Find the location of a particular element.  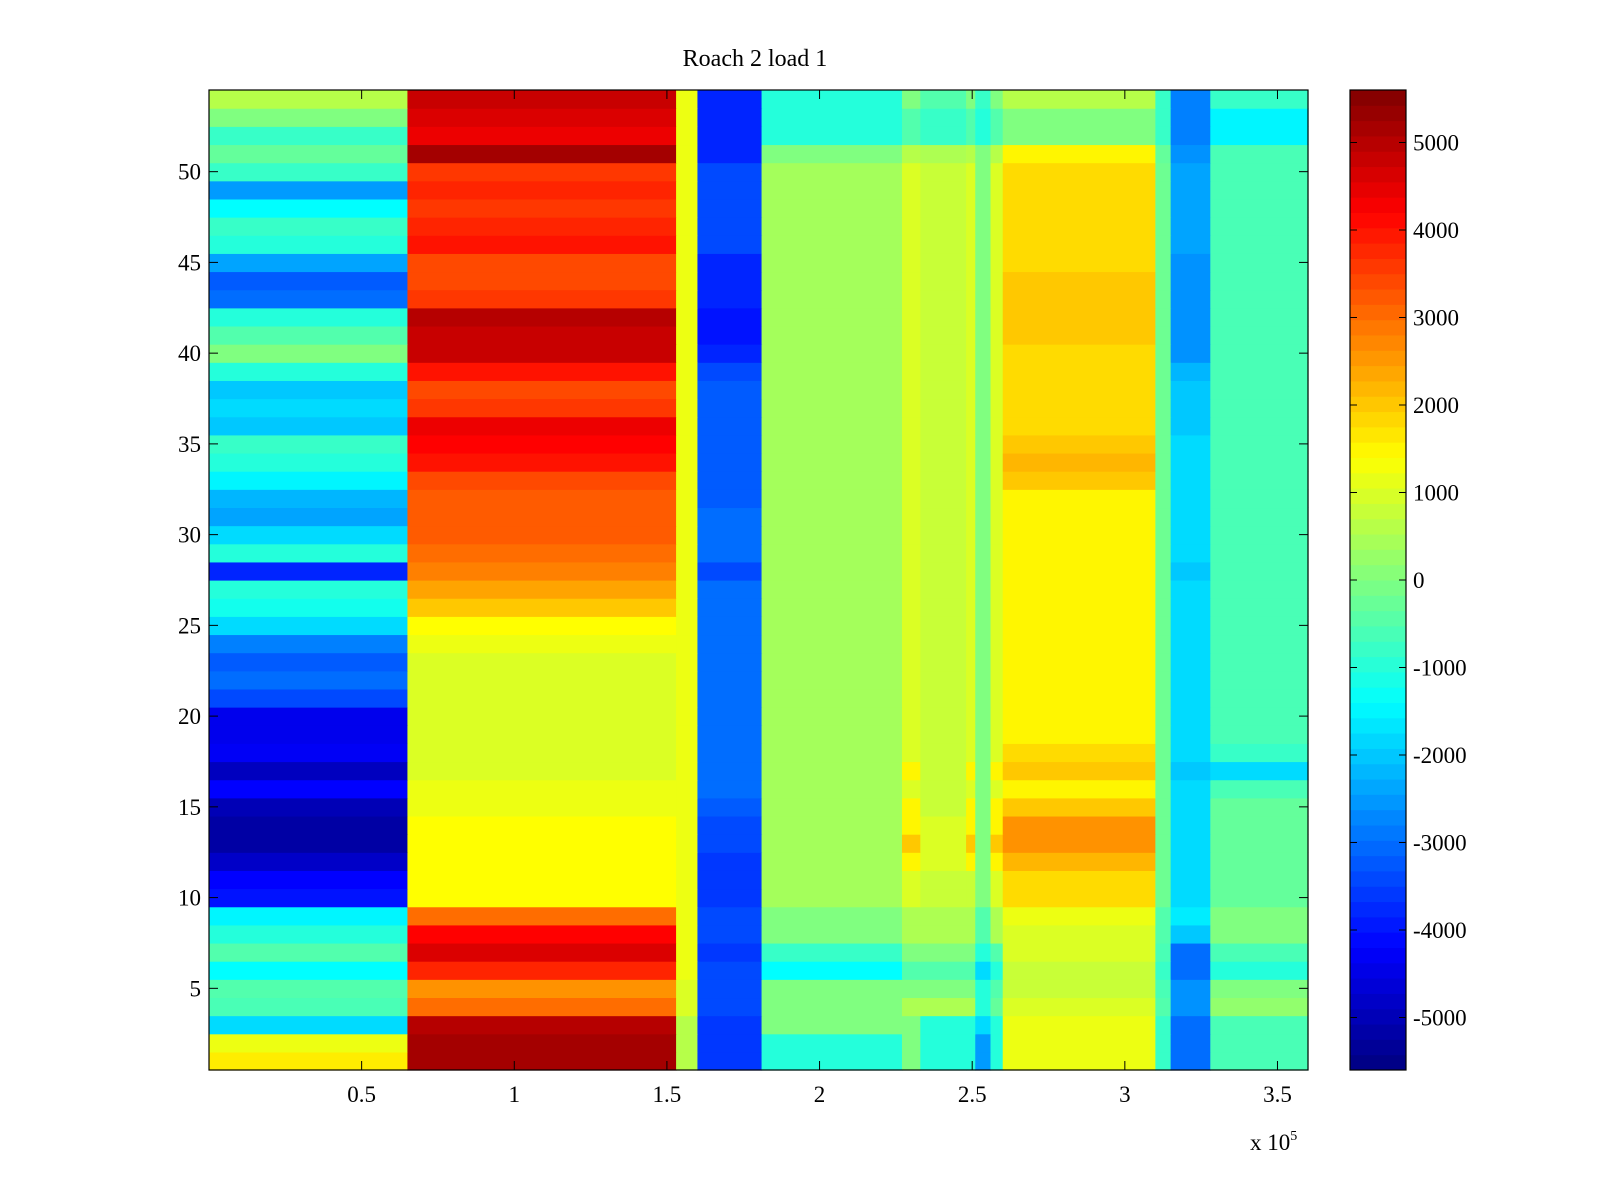

x-tick-label: 3 is located at coordinates (1125, 1094).